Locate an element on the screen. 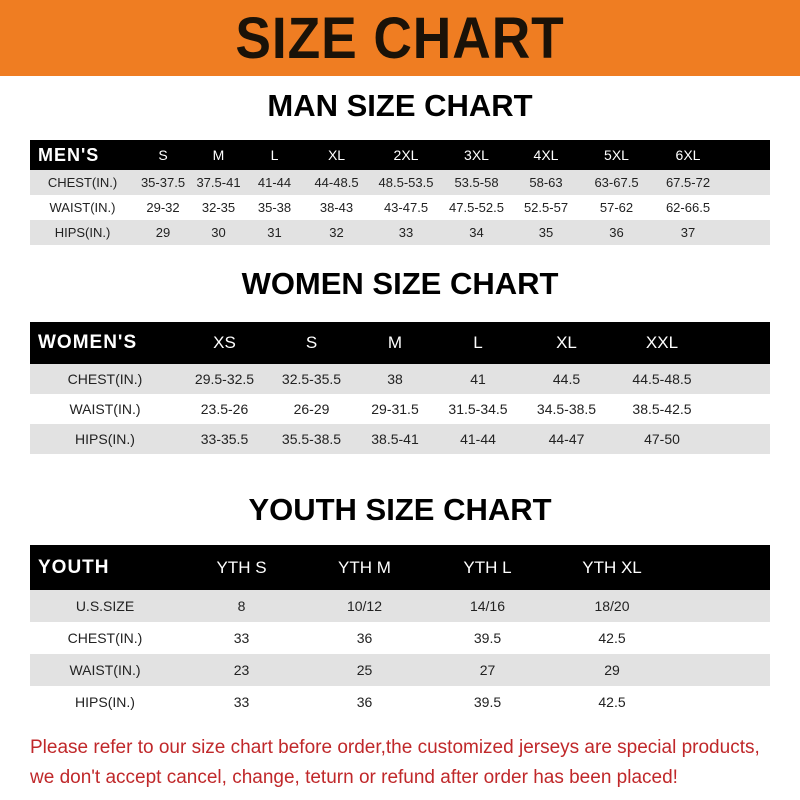 This screenshot has height=800, width=800. table-row: U.S.SIZE 8 10/12 14/16 18/20 is located at coordinates (400, 606).